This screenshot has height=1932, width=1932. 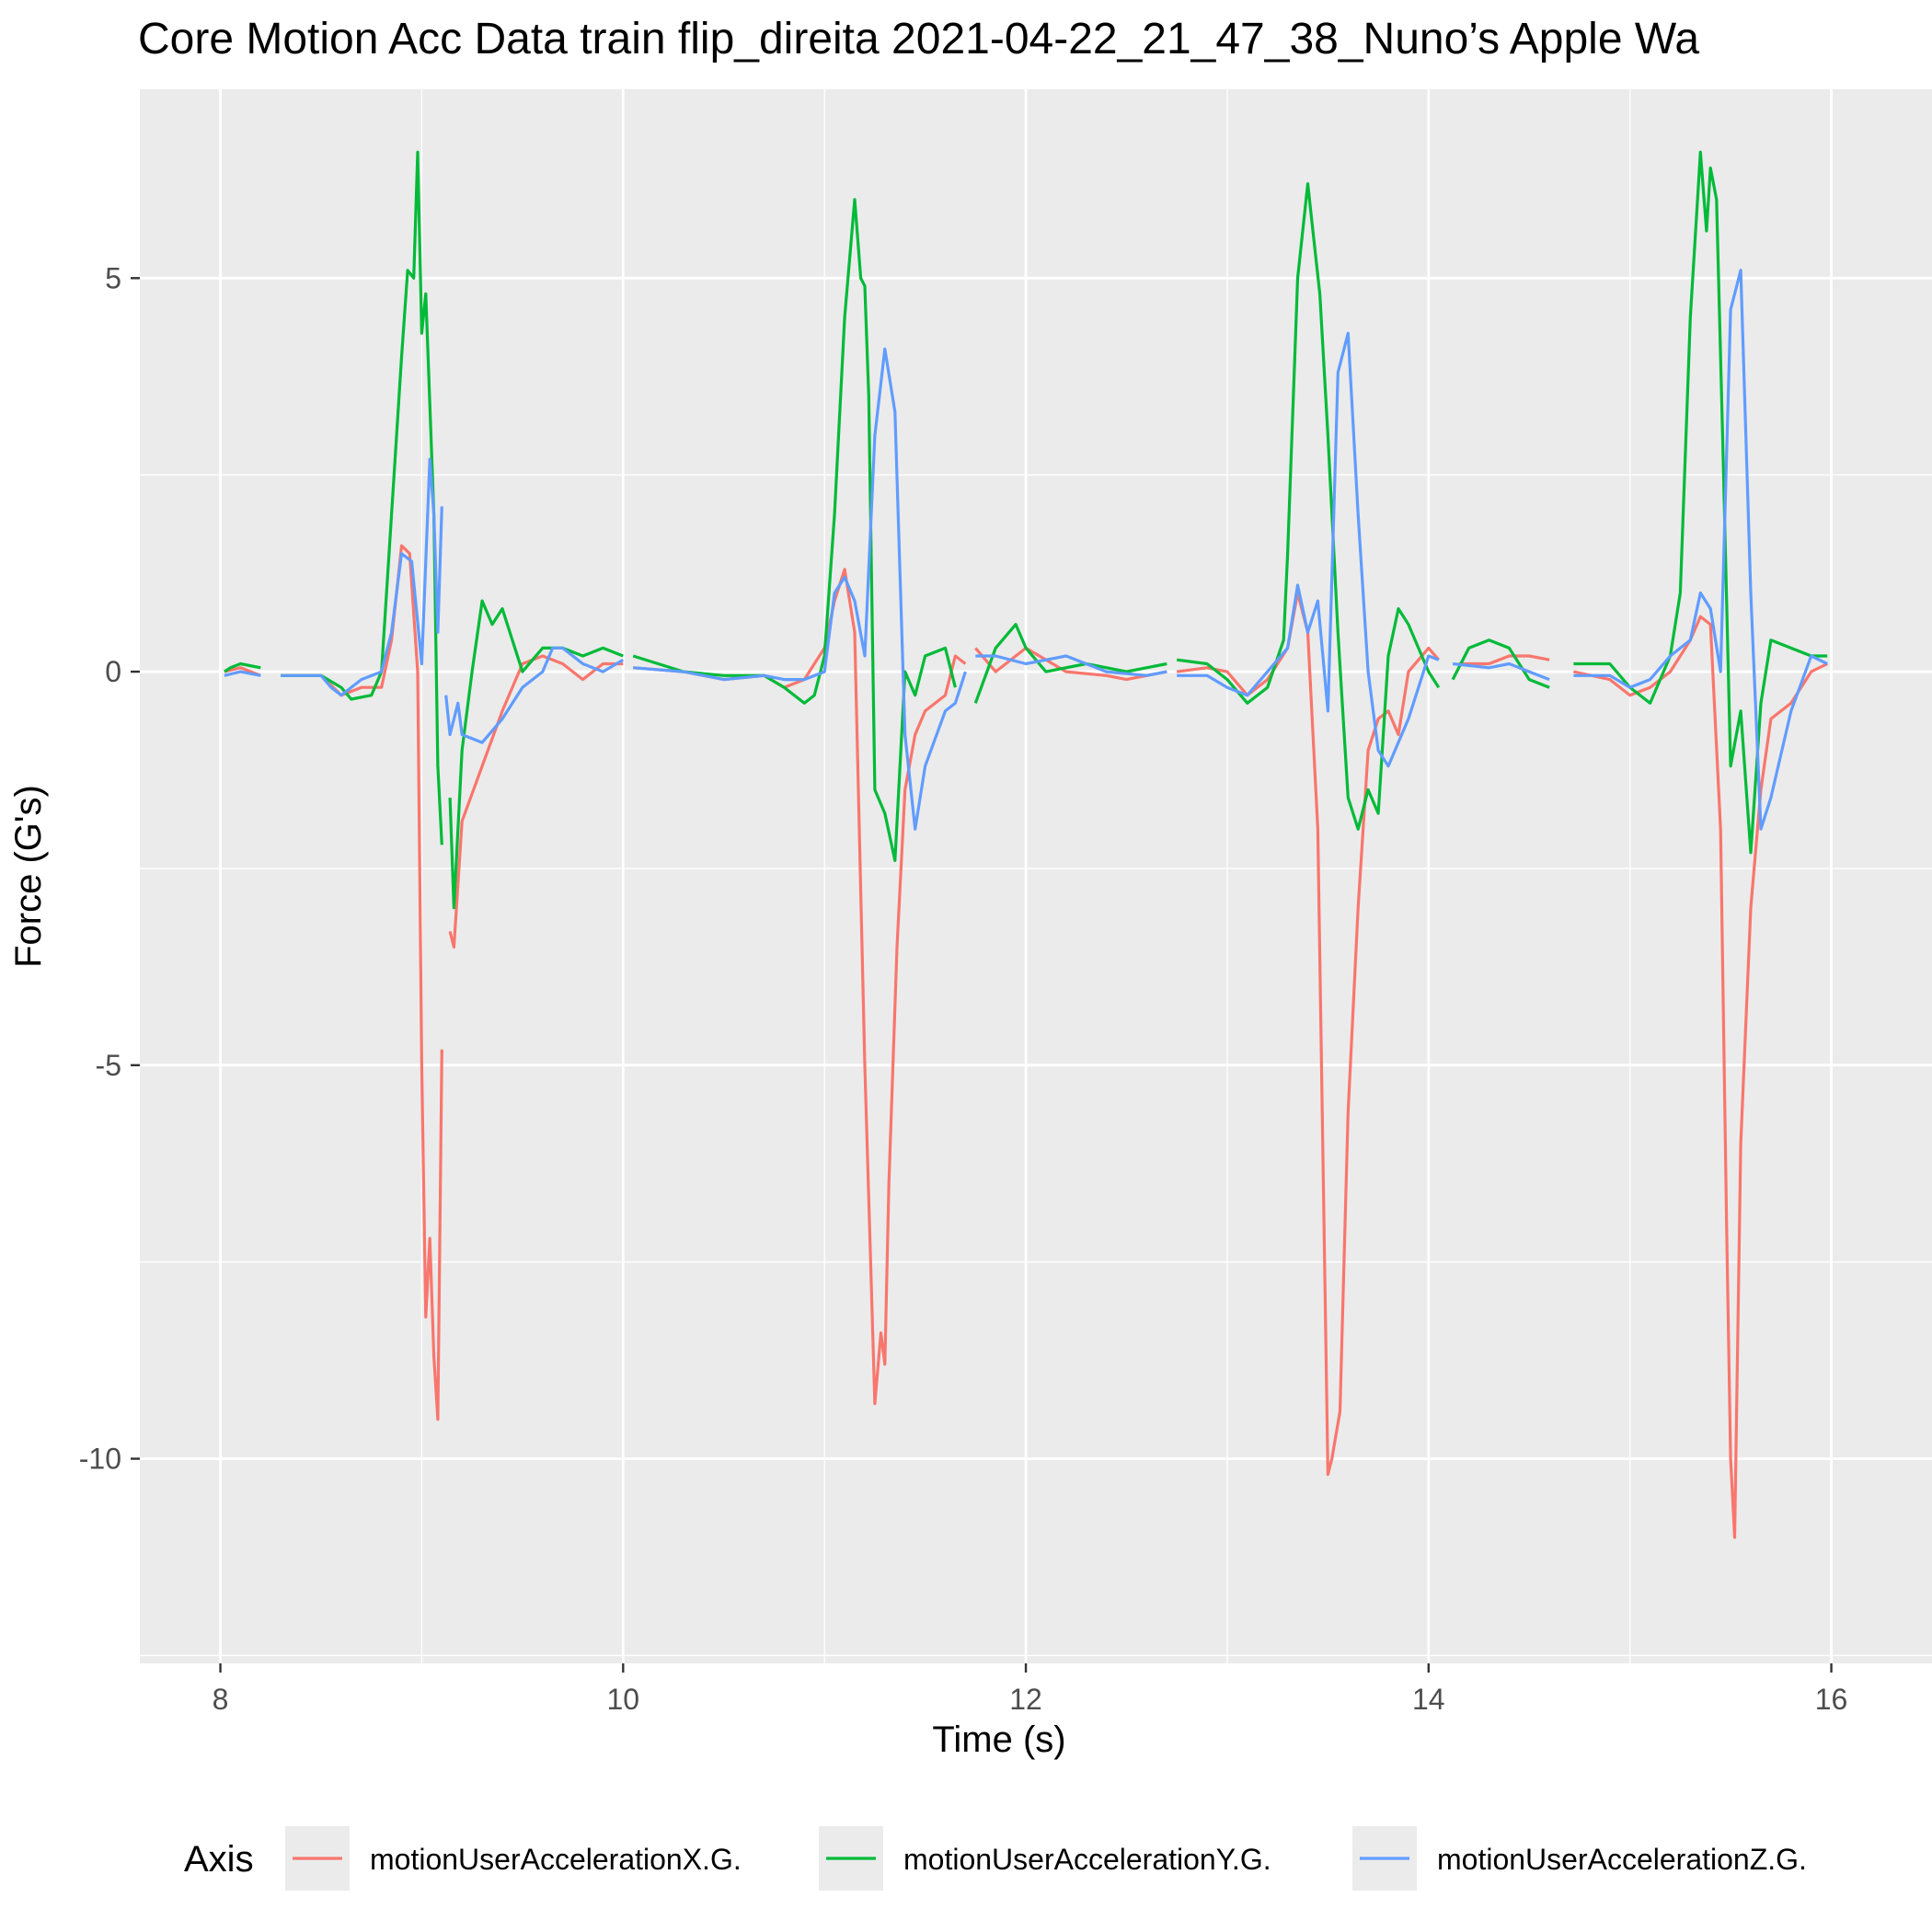 What do you see at coordinates (1087, 1859) in the screenshot?
I see `legend-label: motionUserAccelerationY.G.` at bounding box center [1087, 1859].